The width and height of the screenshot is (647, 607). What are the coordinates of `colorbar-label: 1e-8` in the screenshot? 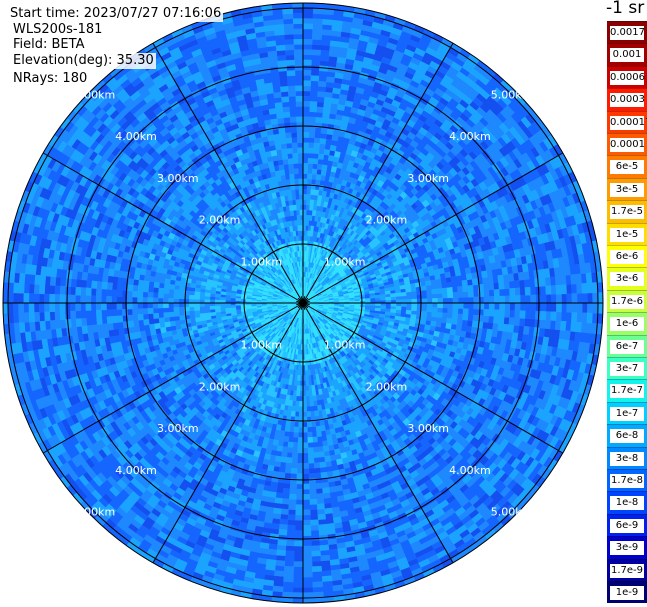 It's located at (627, 503).